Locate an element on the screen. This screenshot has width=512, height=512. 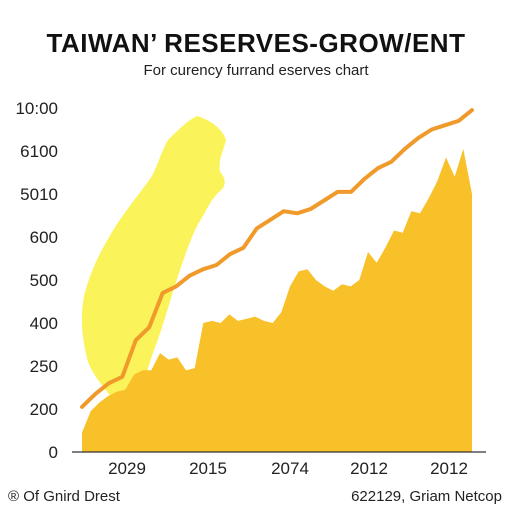
y-tick-label: 0 is located at coordinates (53, 452).